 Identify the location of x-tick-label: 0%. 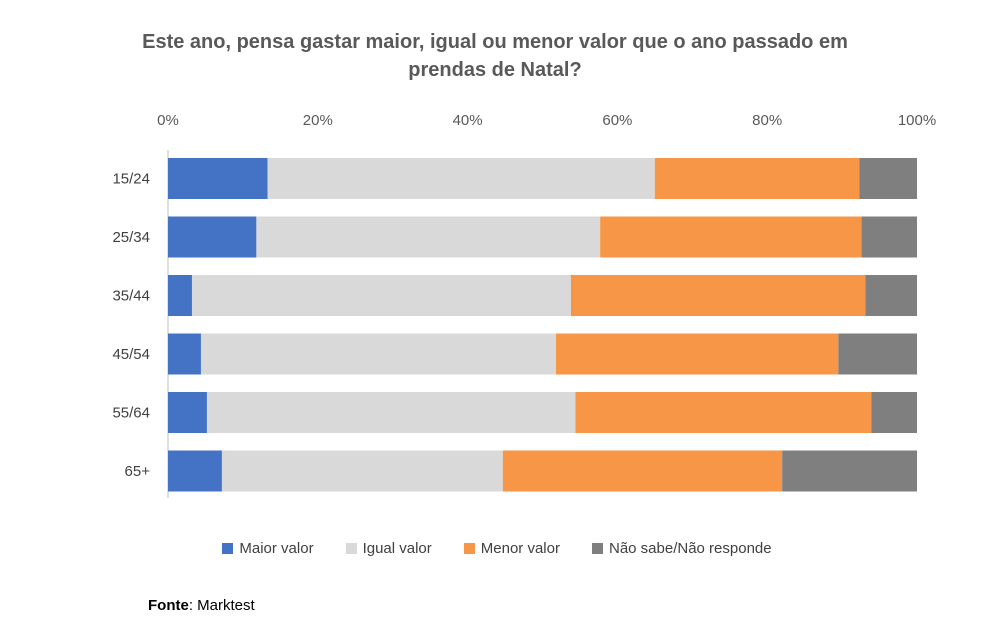
(168, 120).